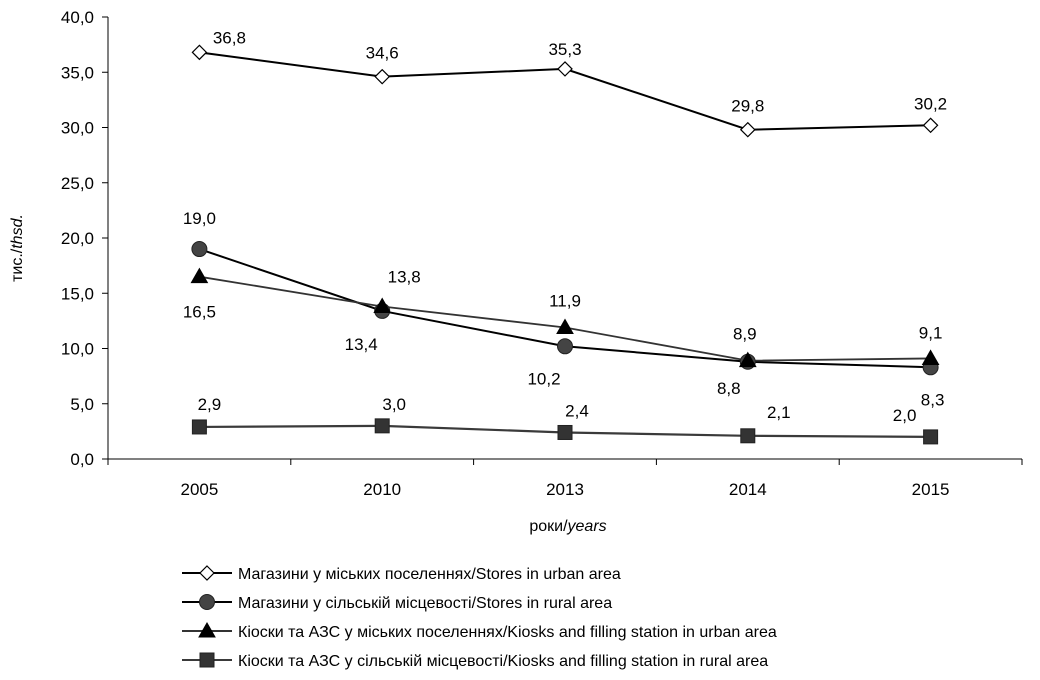 The image size is (1040, 680). Describe the element at coordinates (404, 277) in the screenshot. I see `data-label: 13,8` at that location.